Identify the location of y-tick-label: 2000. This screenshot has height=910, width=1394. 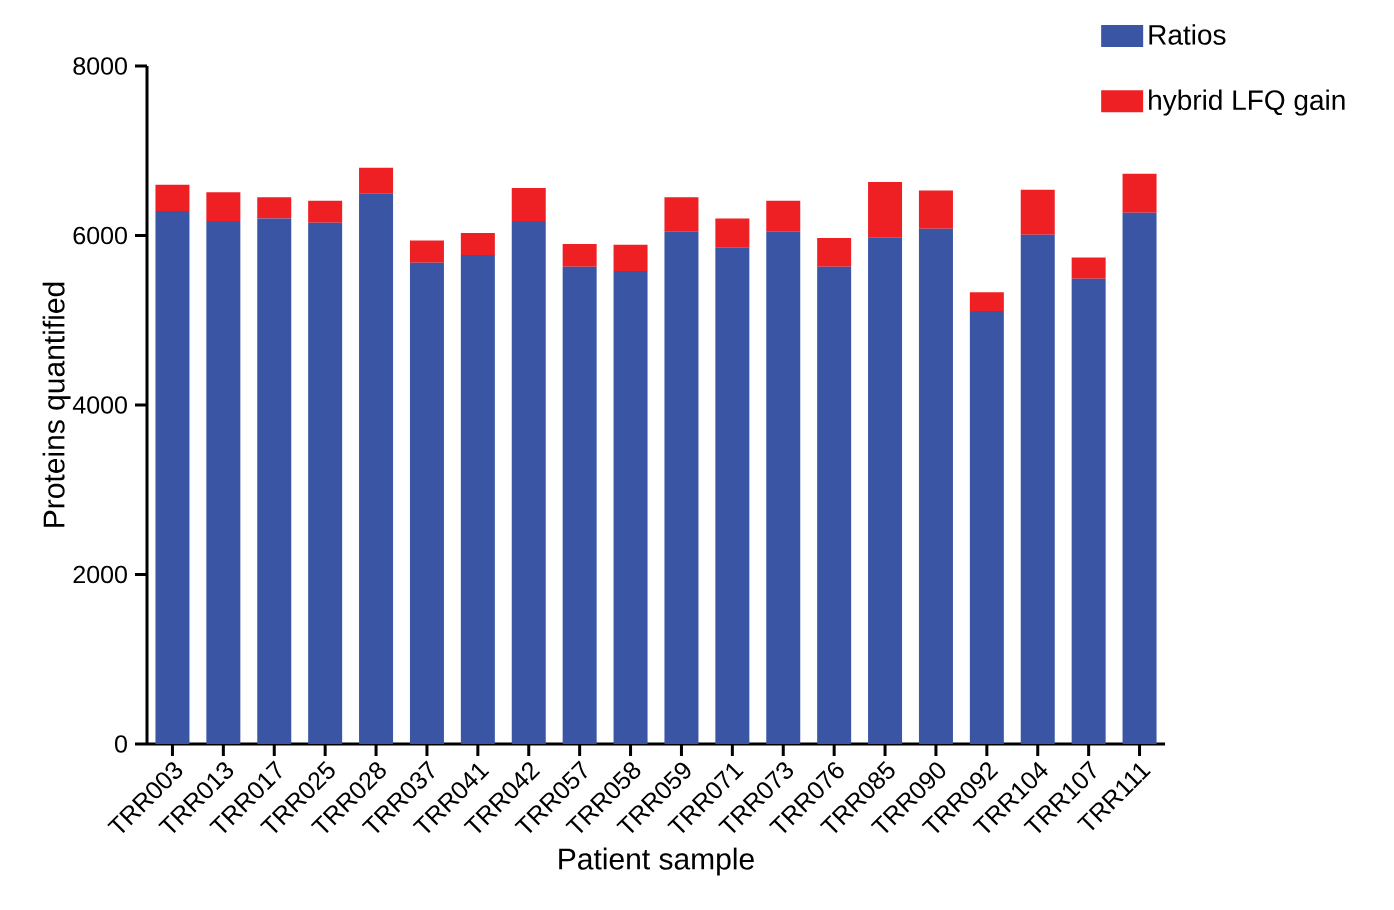
(100, 574).